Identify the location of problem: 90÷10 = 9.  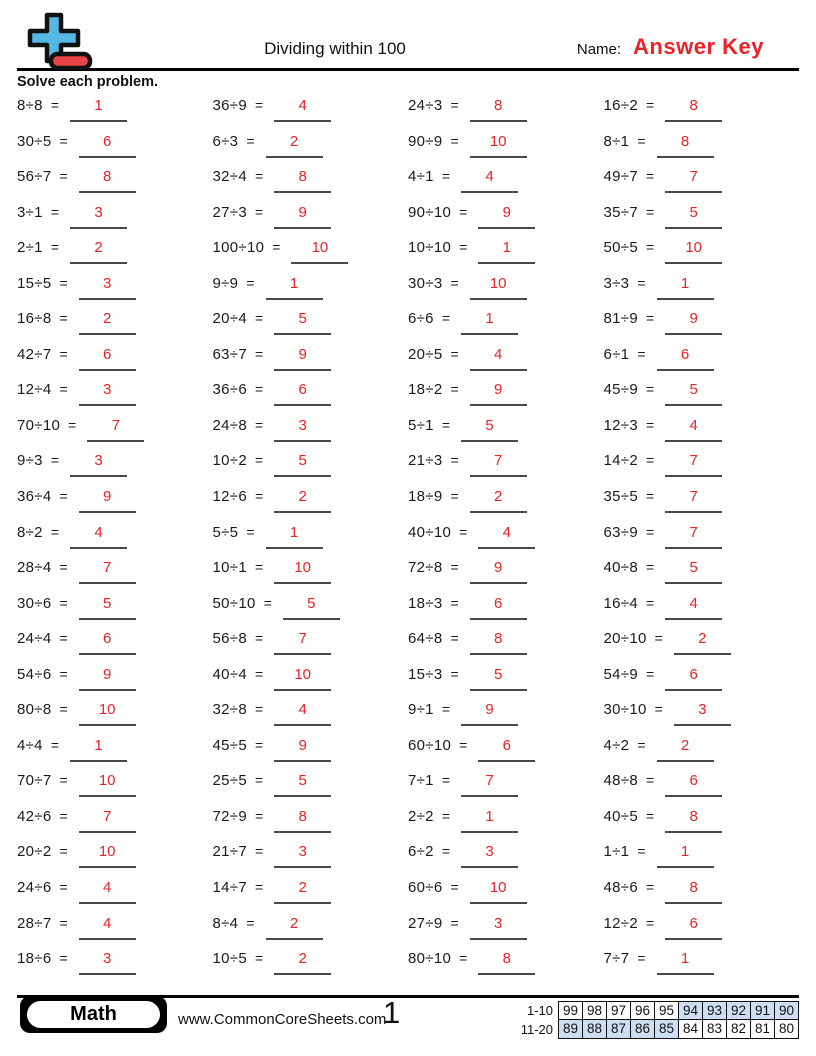
(506, 217).